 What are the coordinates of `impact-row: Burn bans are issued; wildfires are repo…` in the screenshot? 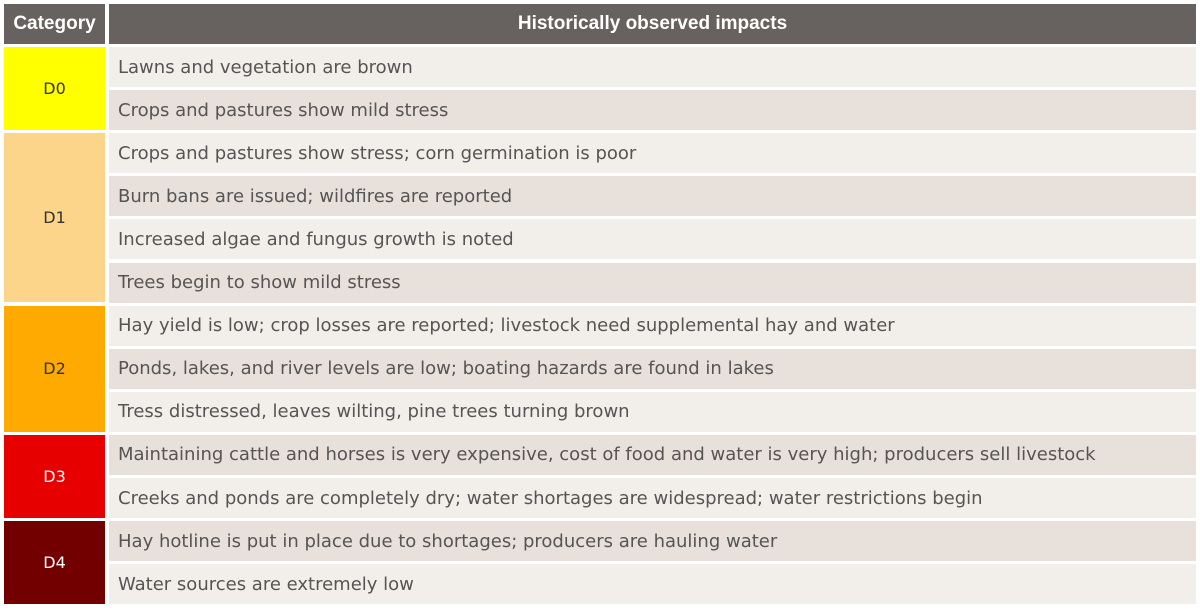 It's located at (652, 196).